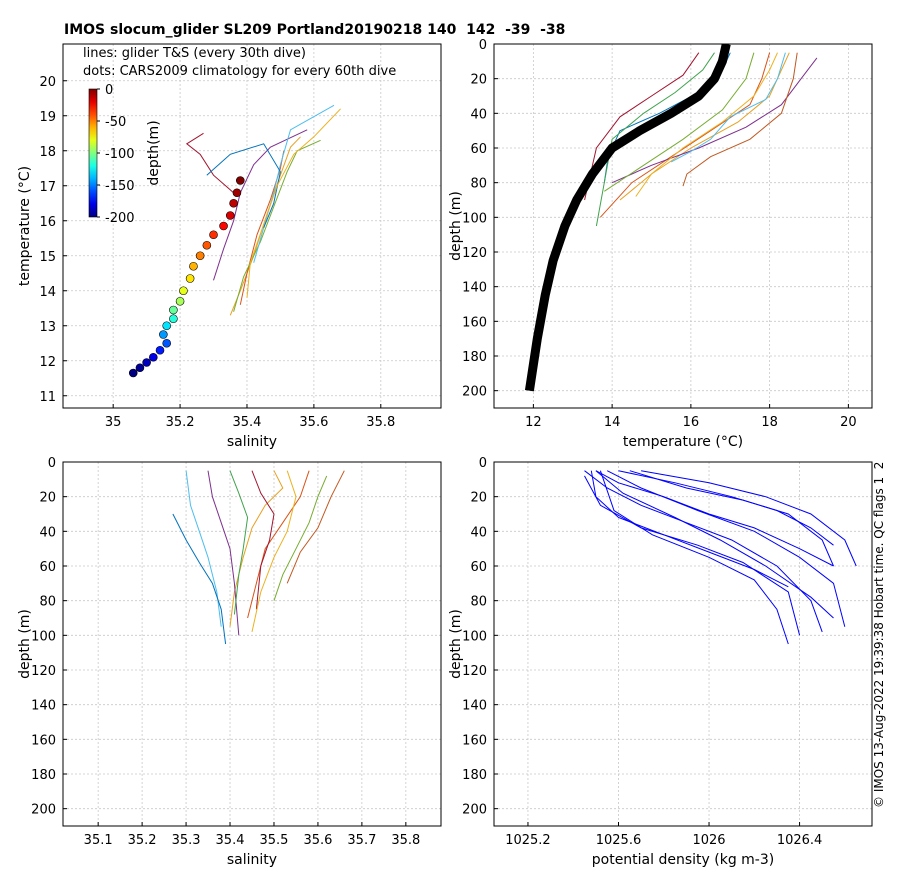  What do you see at coordinates (691, 422) in the screenshot?
I see `x-tick-label: 16` at bounding box center [691, 422].